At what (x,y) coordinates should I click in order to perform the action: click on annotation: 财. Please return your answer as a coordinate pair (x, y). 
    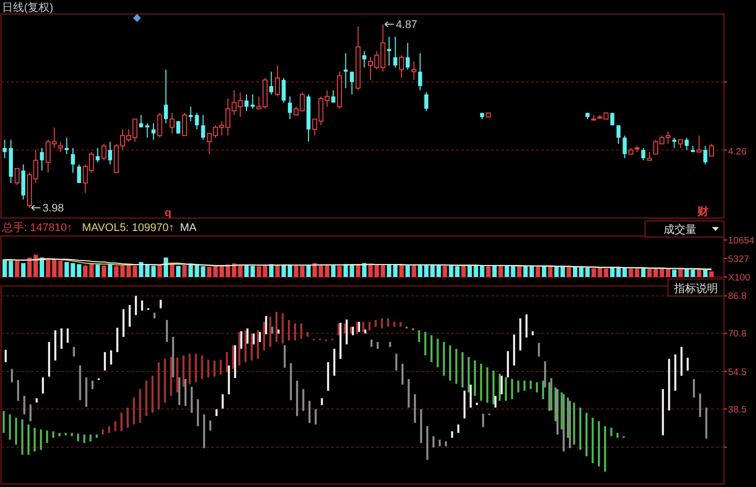
    Looking at the image, I should click on (702, 211).